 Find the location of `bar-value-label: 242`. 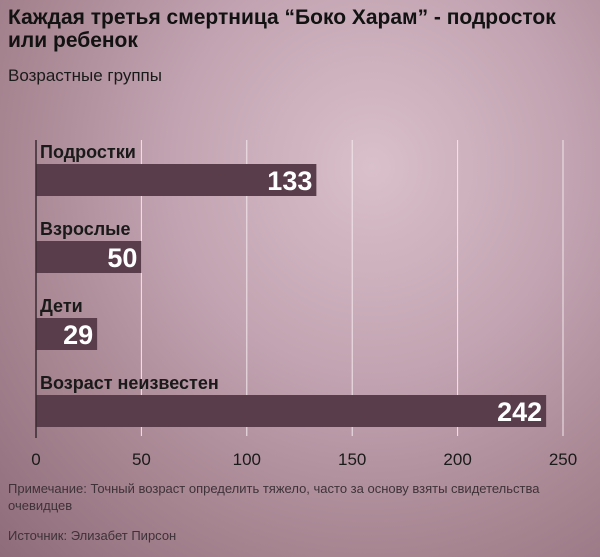

bar-value-label: 242 is located at coordinates (519, 412).